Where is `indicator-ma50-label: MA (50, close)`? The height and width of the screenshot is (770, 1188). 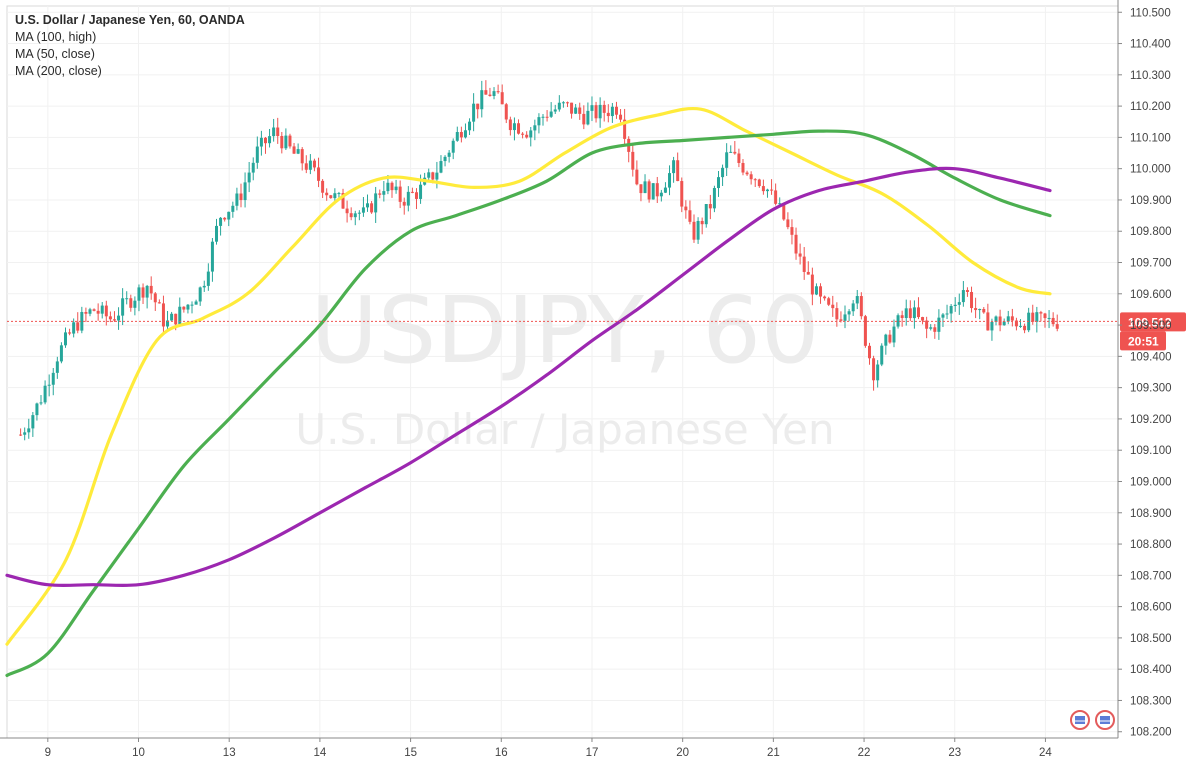 indicator-ma50-label: MA (50, close) is located at coordinates (55, 54).